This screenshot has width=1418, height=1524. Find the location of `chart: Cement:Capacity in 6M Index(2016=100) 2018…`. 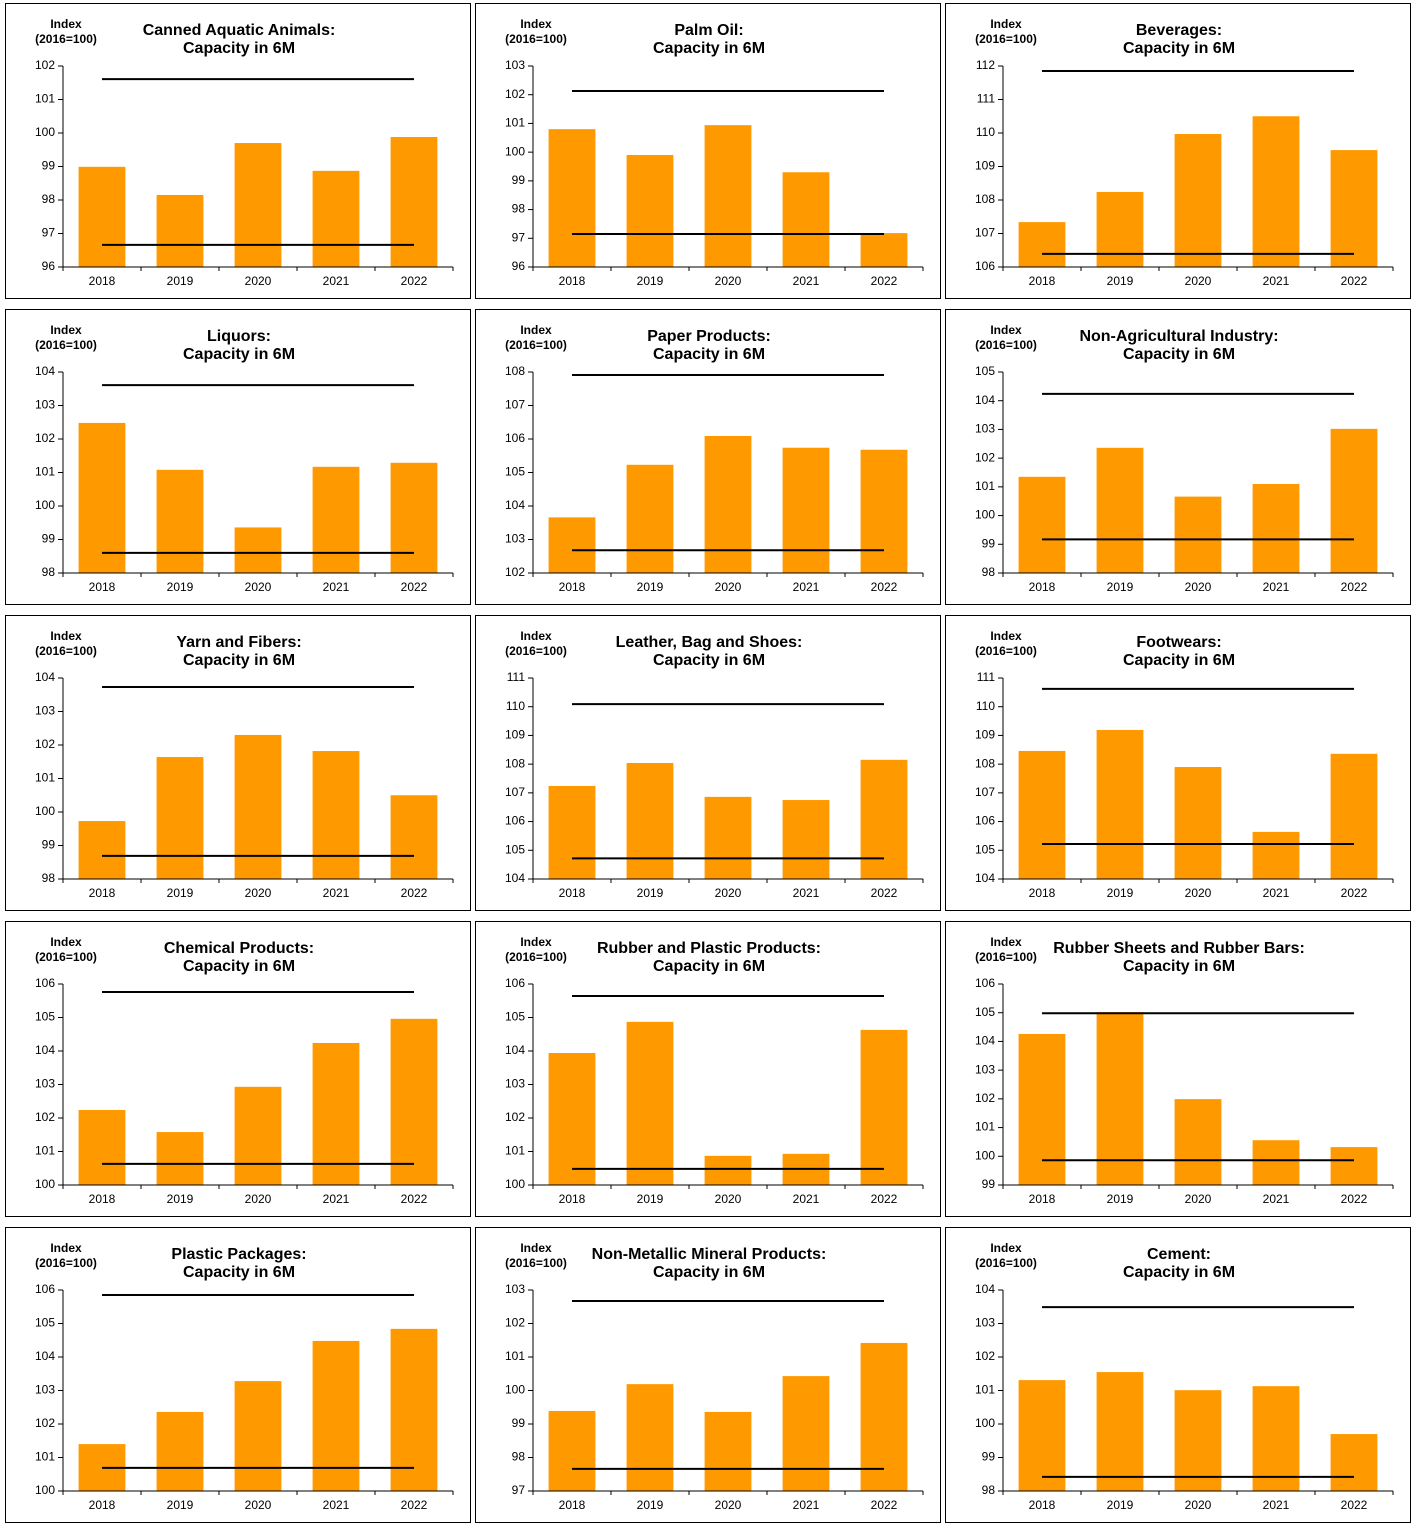

chart: Cement:Capacity in 6M Index(2016=100) 2018… is located at coordinates (1184, 1376).